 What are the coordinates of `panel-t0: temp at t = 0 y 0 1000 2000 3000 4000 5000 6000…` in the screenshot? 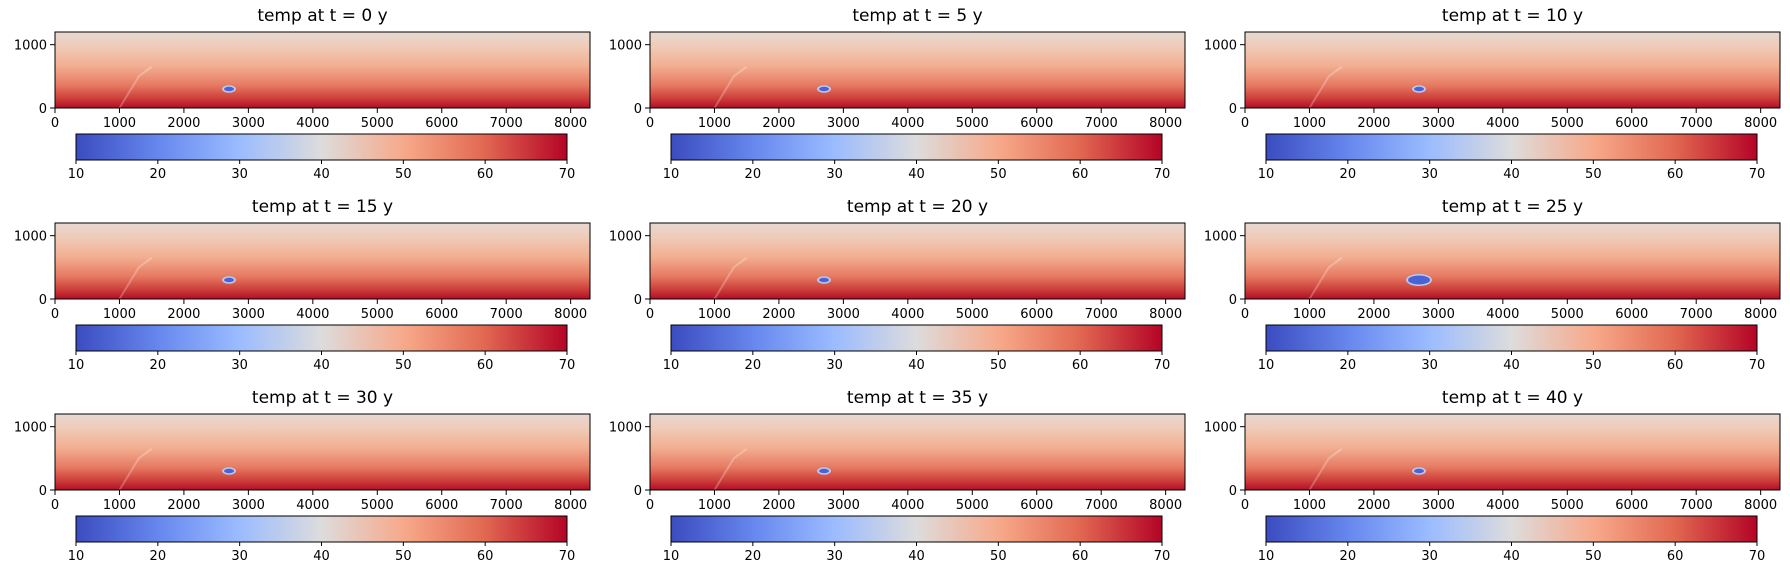 It's located at (297, 95).